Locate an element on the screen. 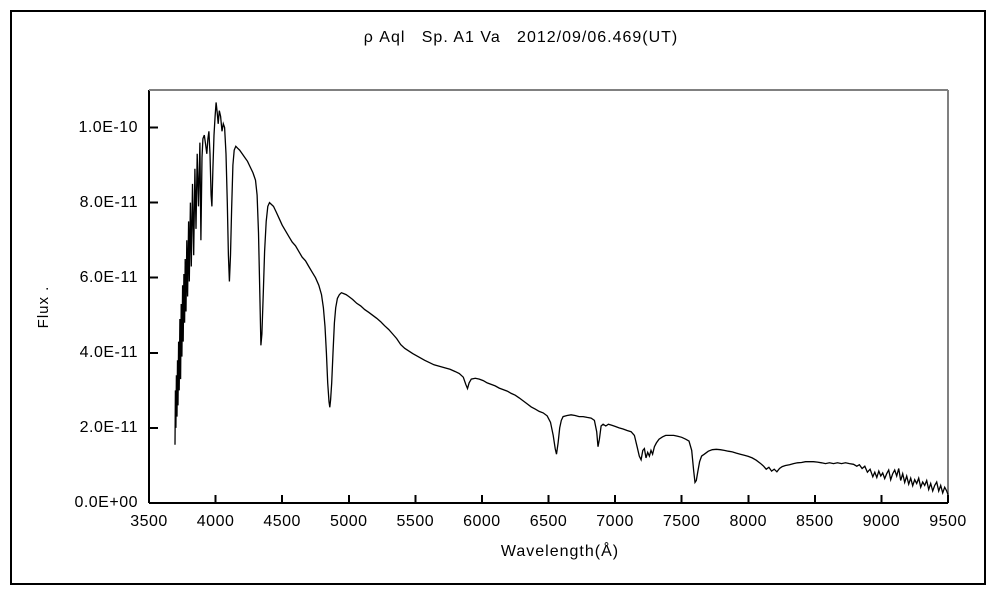  y-tick-label: 4.0E-11 is located at coordinates (108, 352).